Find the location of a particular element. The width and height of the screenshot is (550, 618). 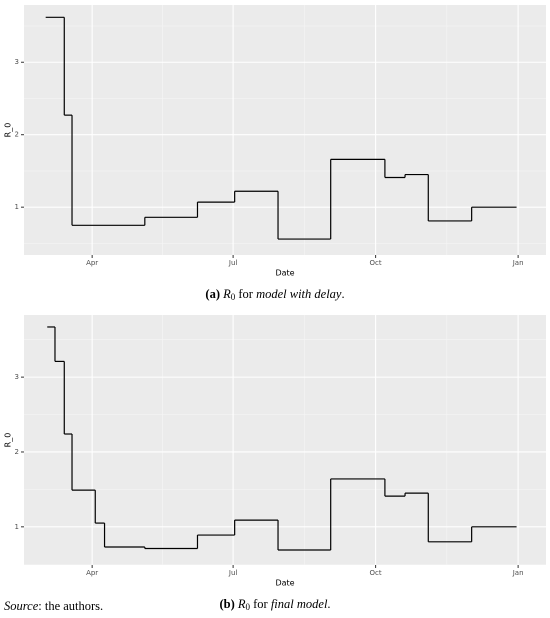

source-note: Source: the authors. is located at coordinates (53, 606).